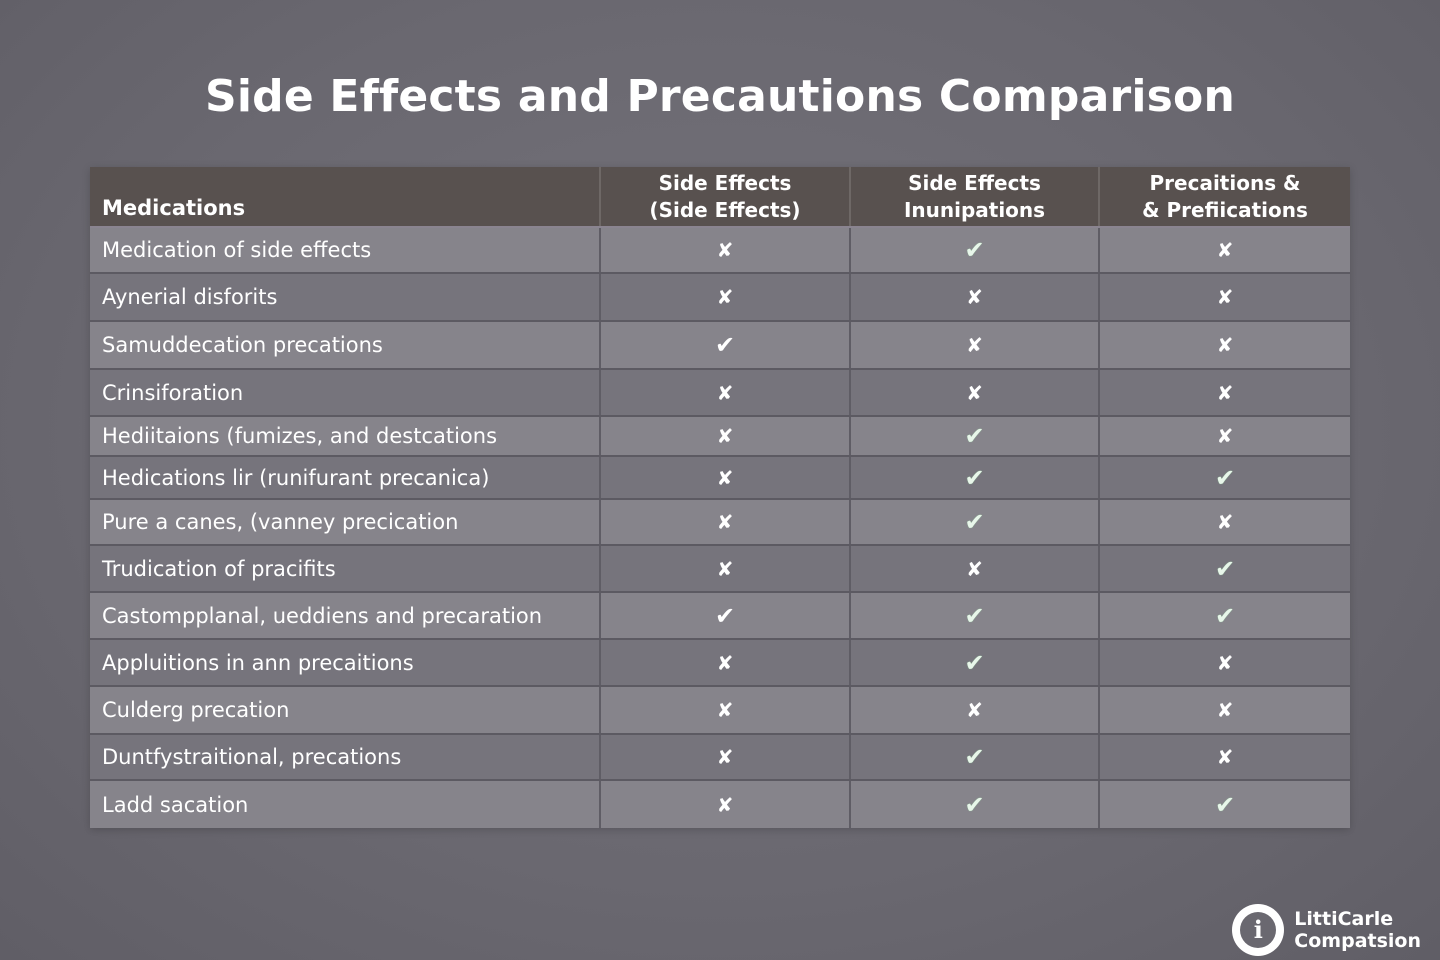  Describe the element at coordinates (190, 297) in the screenshot. I see `medication-name: Aynerial disforits` at that location.